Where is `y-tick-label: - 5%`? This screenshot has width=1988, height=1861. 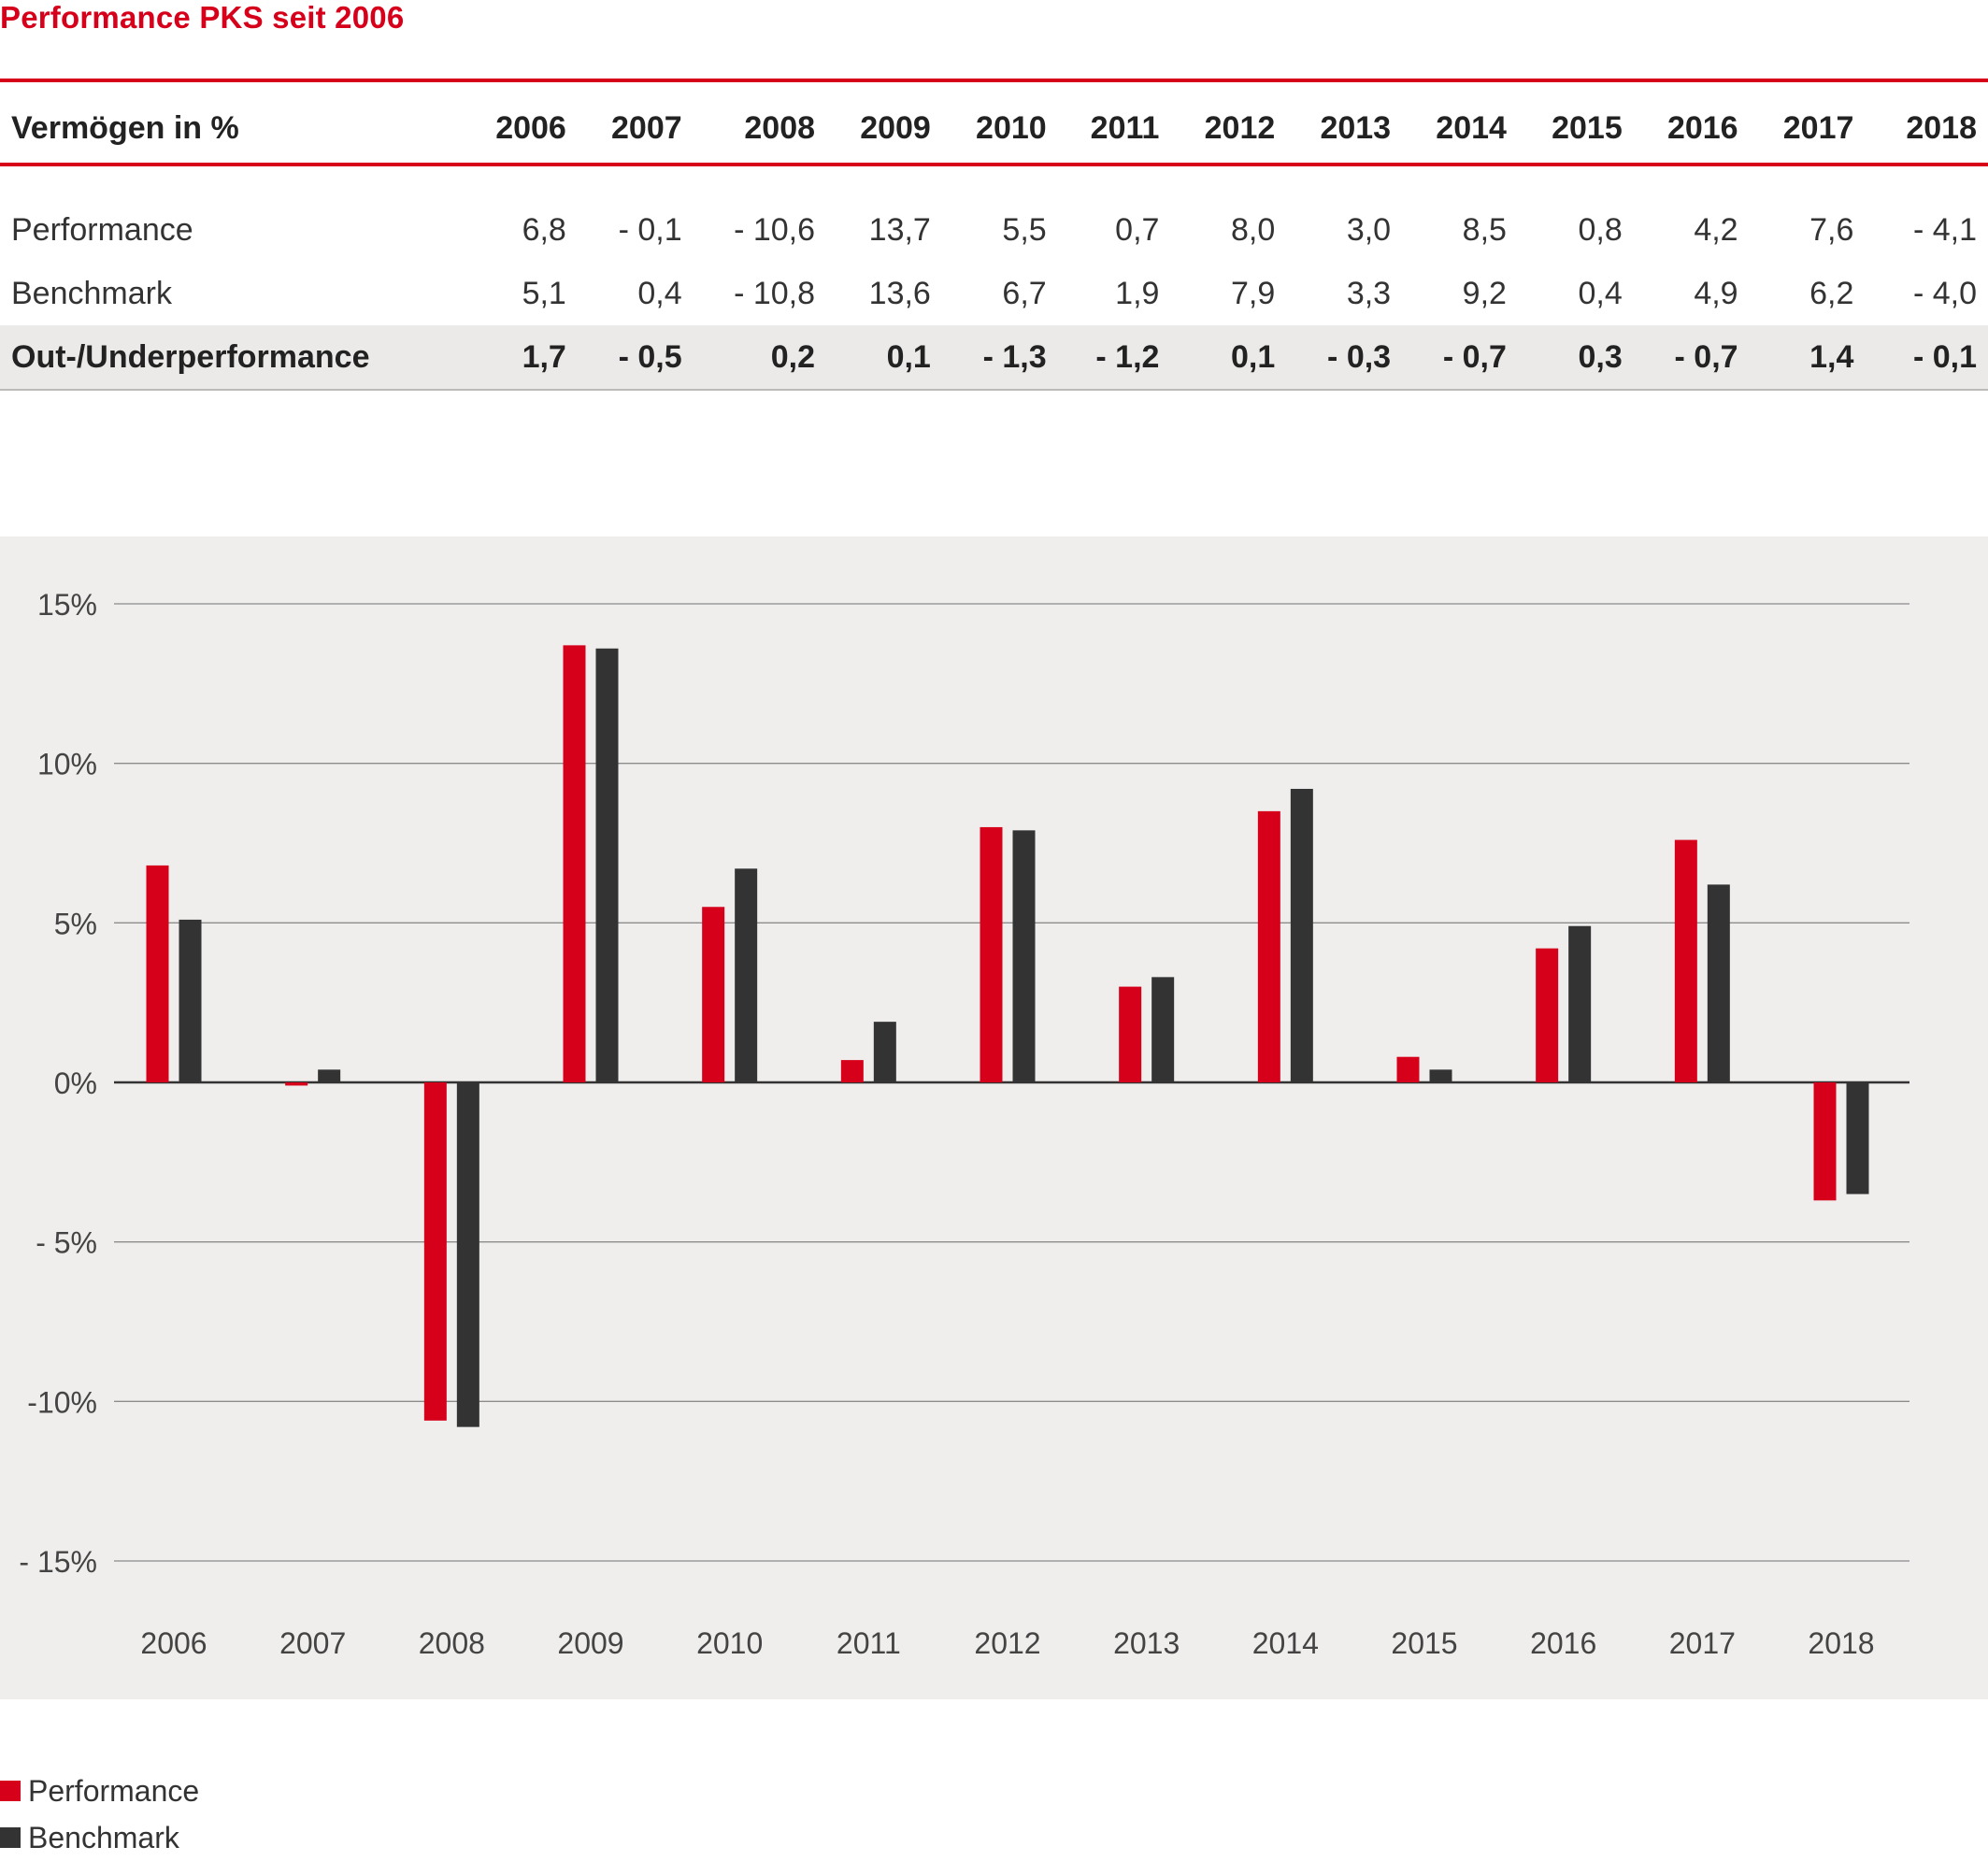
y-tick-label: - 5% is located at coordinates (66, 1243).